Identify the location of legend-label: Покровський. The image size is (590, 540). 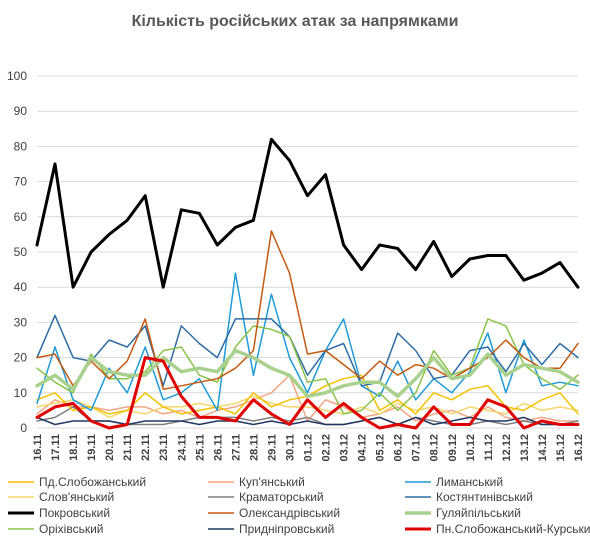
(74, 513).